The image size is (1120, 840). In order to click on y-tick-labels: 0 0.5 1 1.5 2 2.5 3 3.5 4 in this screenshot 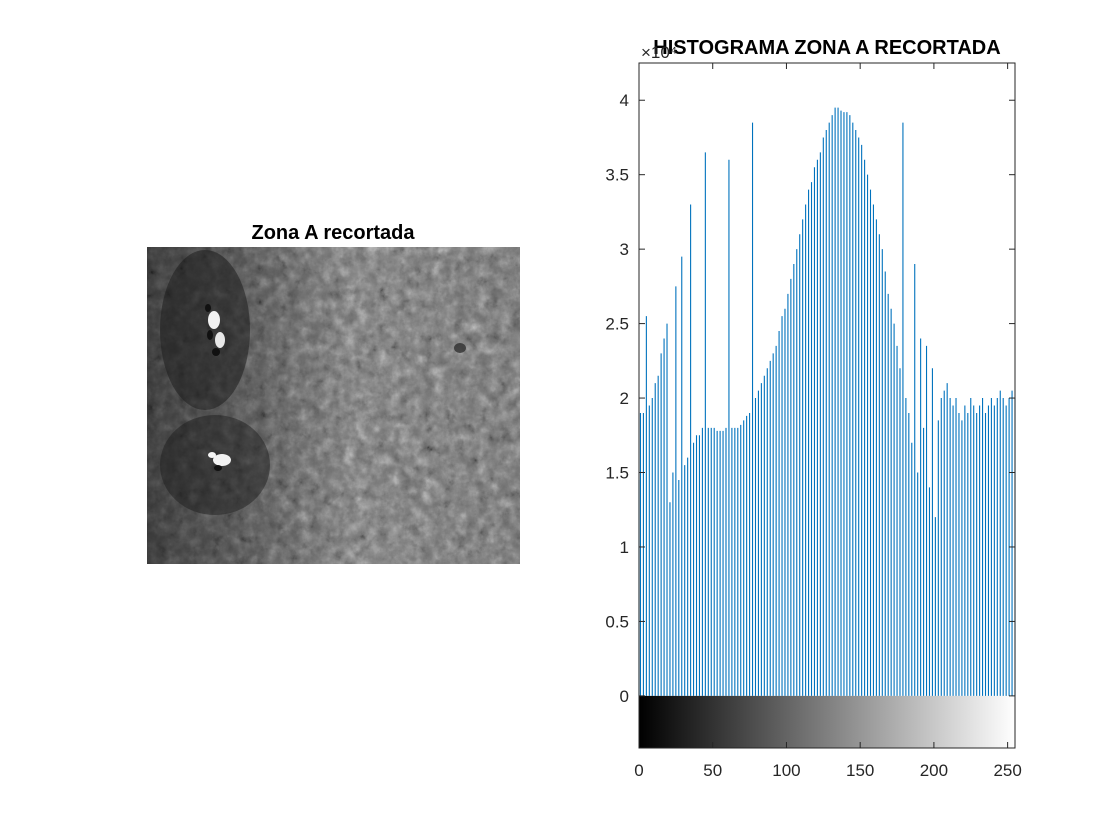, I will do `click(617, 398)`.